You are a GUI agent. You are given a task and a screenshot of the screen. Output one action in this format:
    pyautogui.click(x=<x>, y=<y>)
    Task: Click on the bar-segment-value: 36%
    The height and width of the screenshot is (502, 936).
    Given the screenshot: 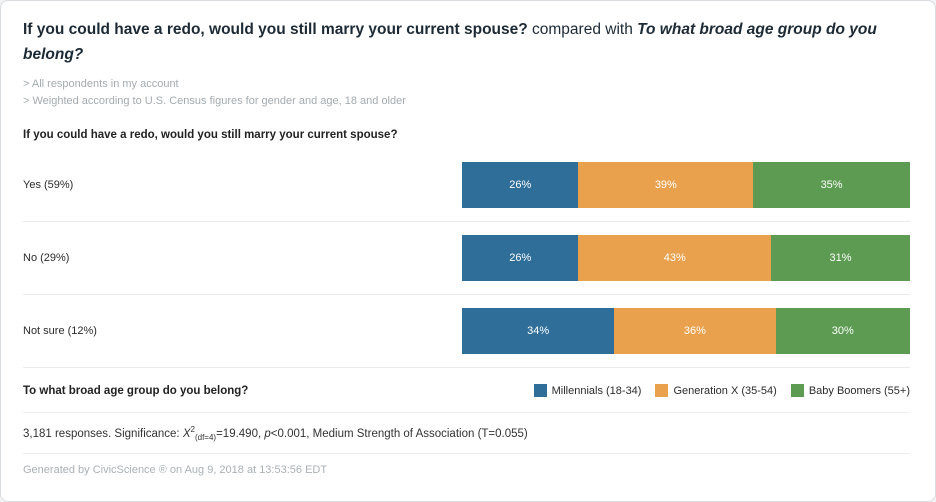 What is the action you would take?
    pyautogui.click(x=694, y=331)
    